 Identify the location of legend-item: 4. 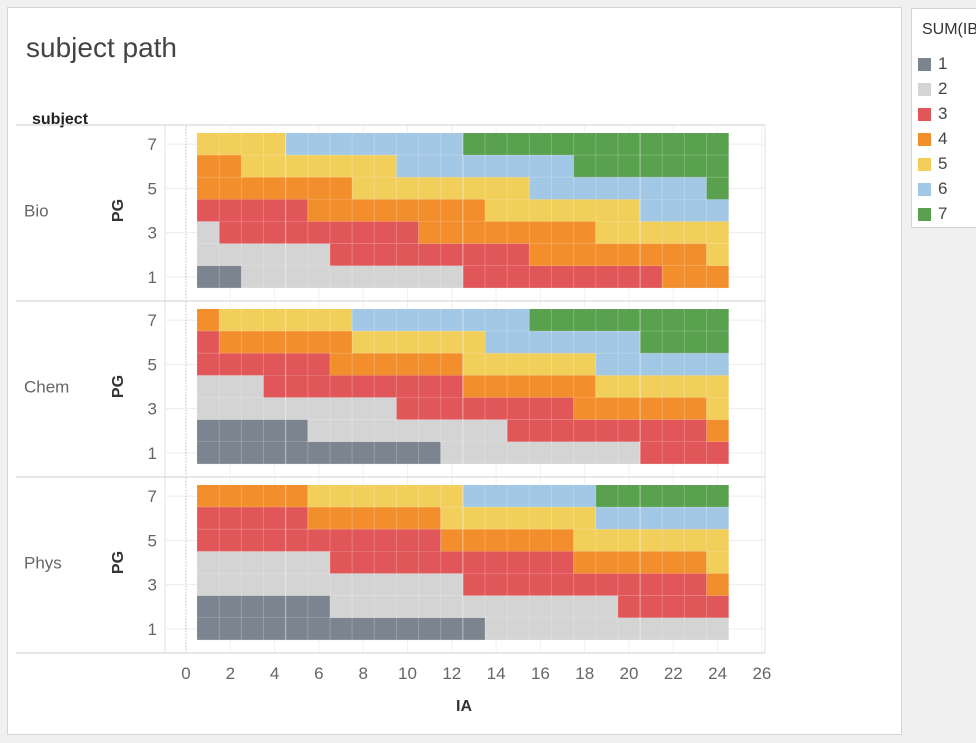
(947, 139).